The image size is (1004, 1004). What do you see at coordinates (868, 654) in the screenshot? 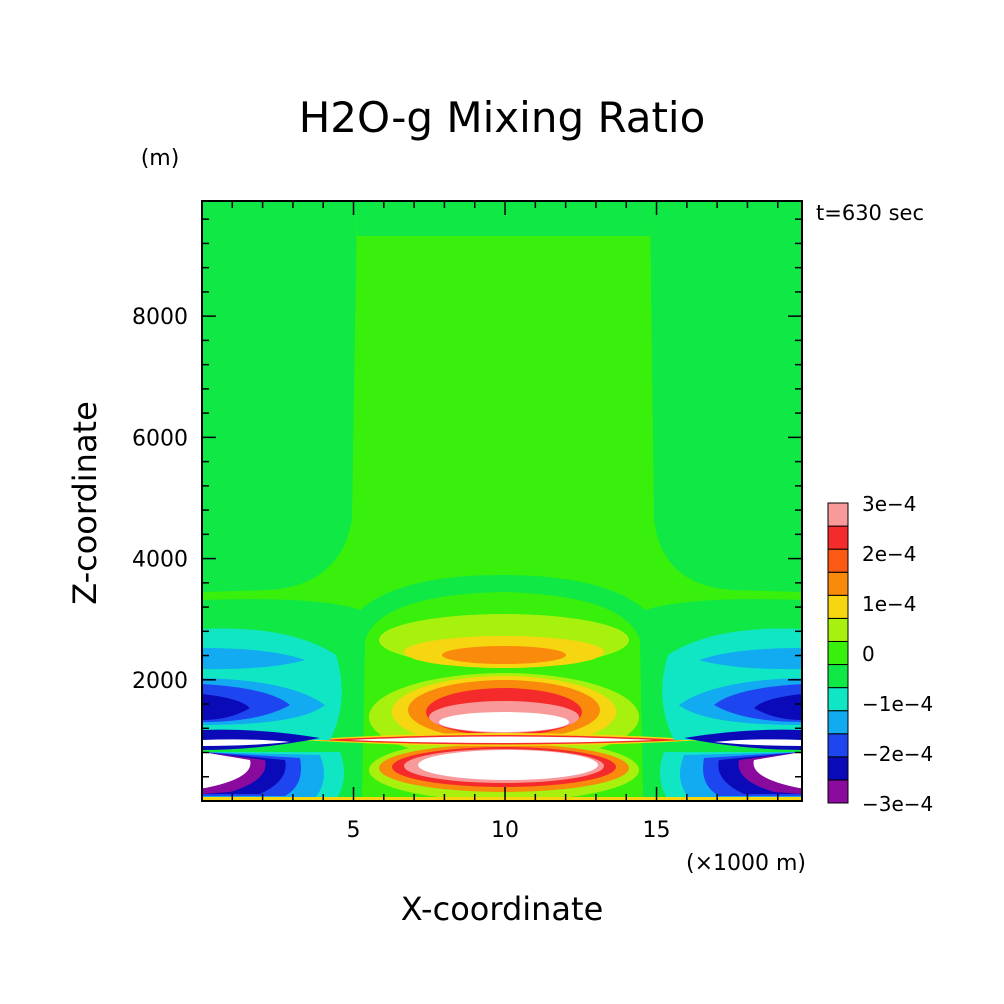
I see `colorbar-label: 0` at bounding box center [868, 654].